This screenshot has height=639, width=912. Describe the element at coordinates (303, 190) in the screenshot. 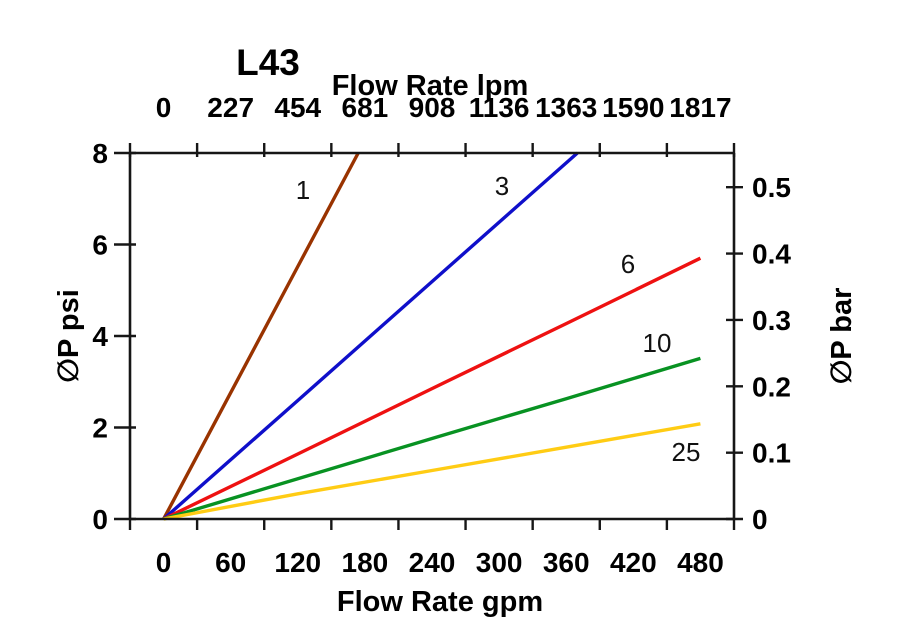

I see `series-label-1: 1` at that location.